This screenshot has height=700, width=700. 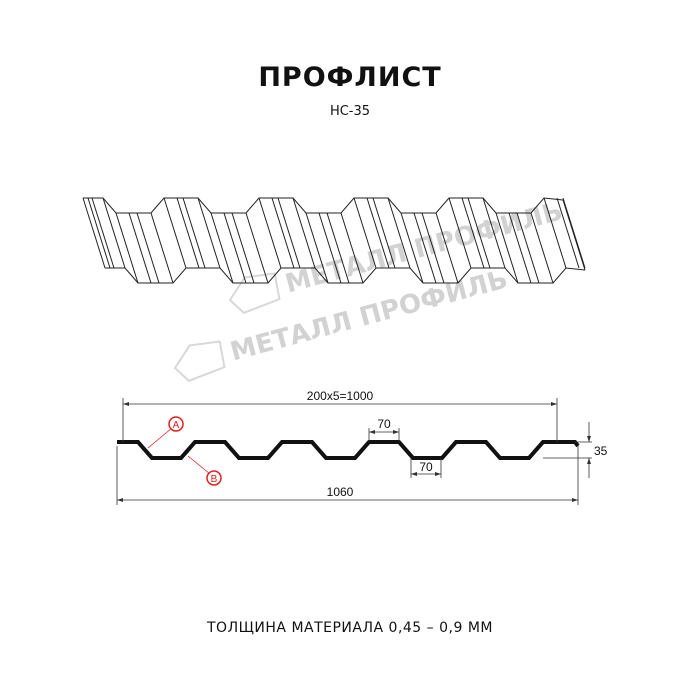 What do you see at coordinates (384, 424) in the screenshot?
I see `top-width-dimension: 70` at bounding box center [384, 424].